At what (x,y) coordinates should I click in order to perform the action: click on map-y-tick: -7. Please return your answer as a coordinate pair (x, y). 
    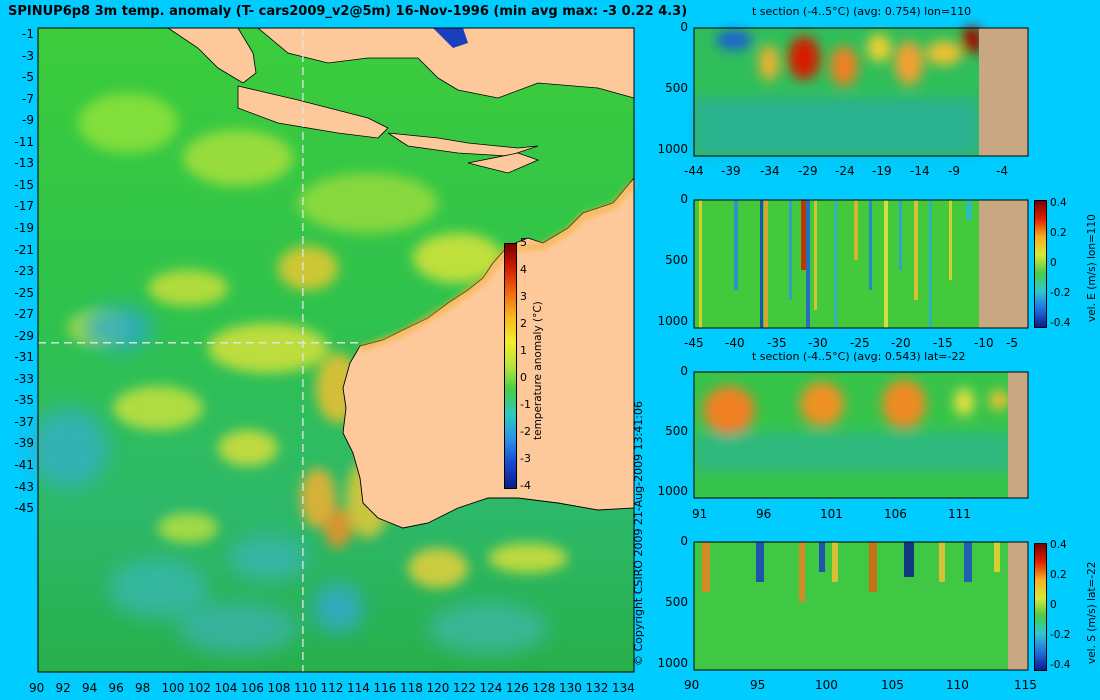
    Looking at the image, I should click on (28, 98).